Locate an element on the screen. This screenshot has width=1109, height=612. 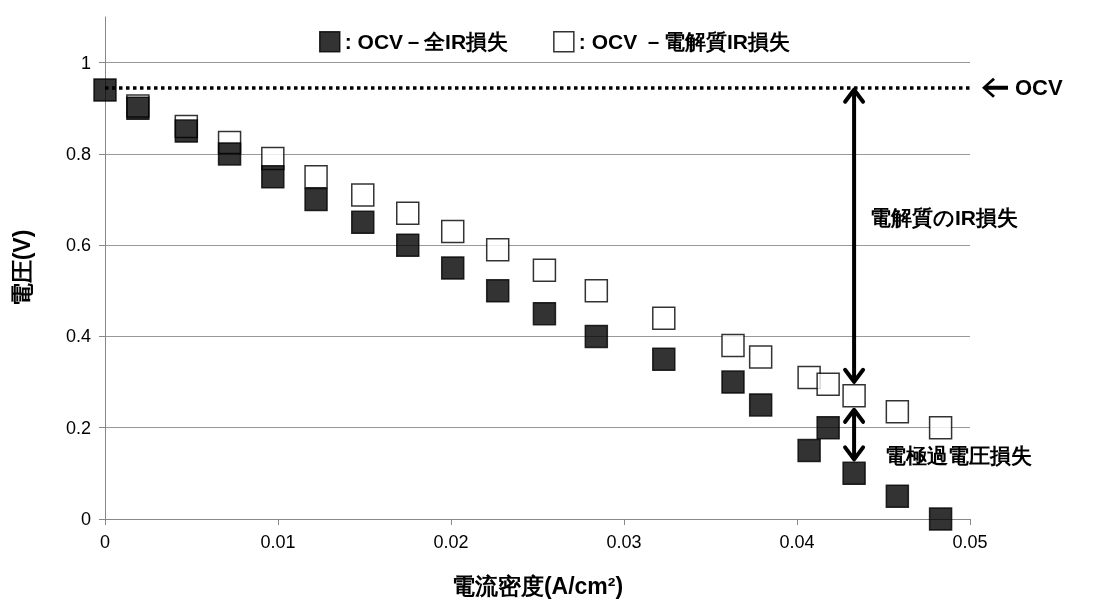
y-tick-label: 0 is located at coordinates (85, 519).